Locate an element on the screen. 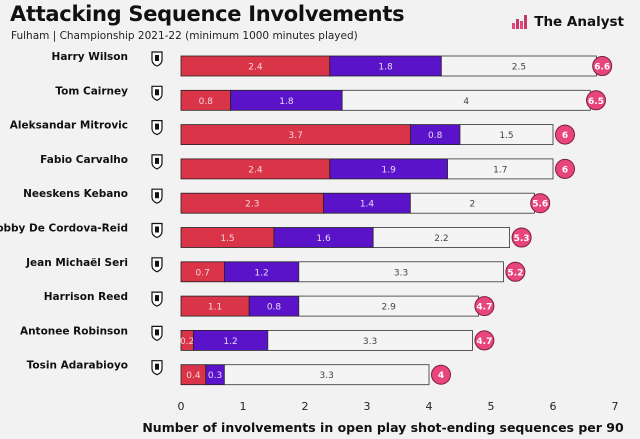 Image resolution: width=640 pixels, height=439 pixels. player-name: Tosin Adarabioyo is located at coordinates (77, 366).